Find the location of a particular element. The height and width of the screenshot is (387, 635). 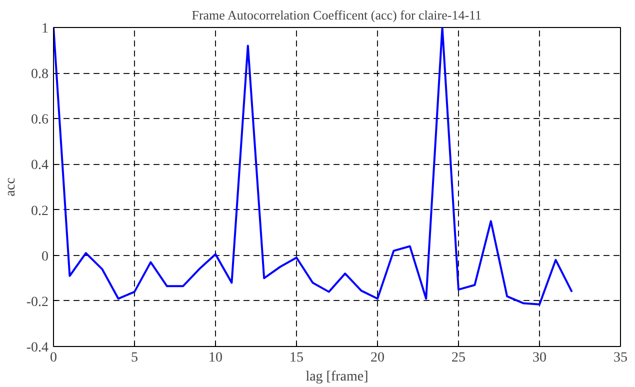

chart-title: Frame Autocorrelation Coefficent (acc) for claire-14-11 is located at coordinates (337, 15).